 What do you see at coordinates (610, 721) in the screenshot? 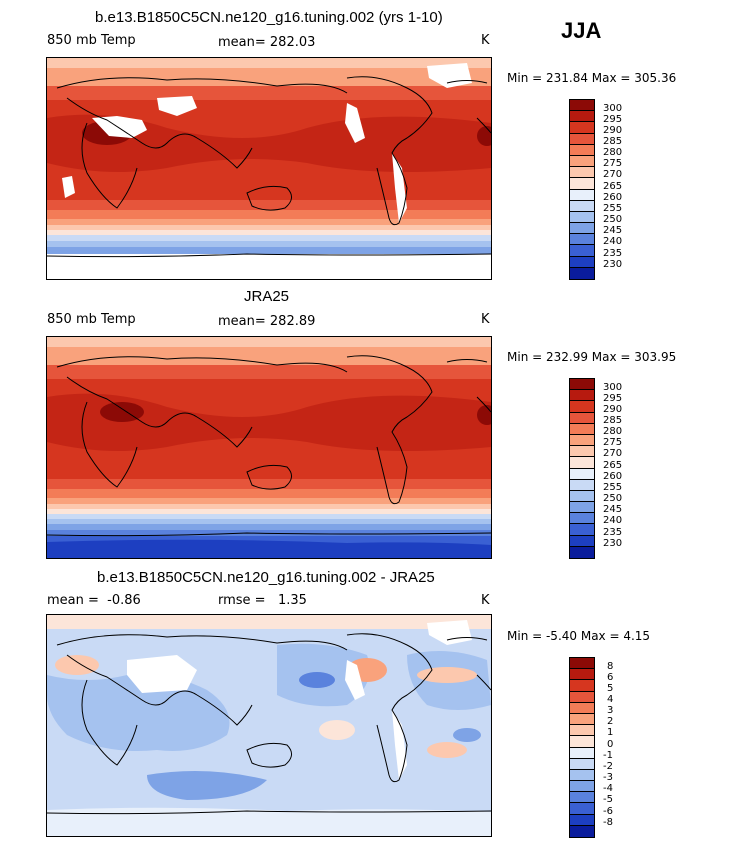
I see `cb3-label: 2` at bounding box center [610, 721].